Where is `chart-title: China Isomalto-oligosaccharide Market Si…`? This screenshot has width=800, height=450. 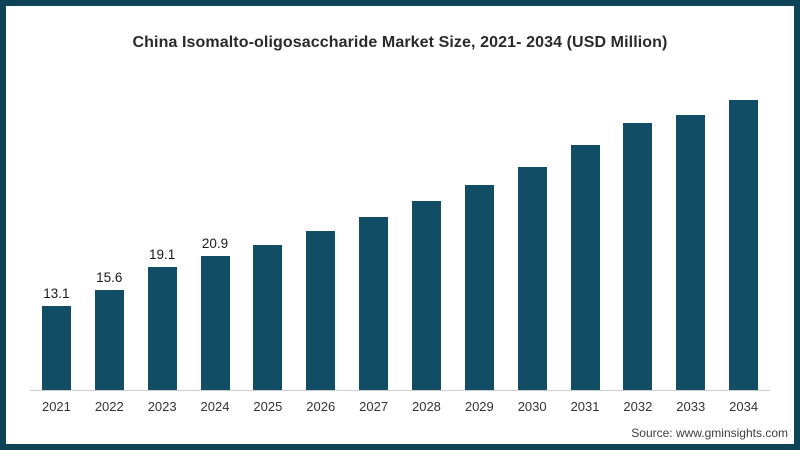
chart-title: China Isomalto-oligosaccharide Market Si… is located at coordinates (400, 42).